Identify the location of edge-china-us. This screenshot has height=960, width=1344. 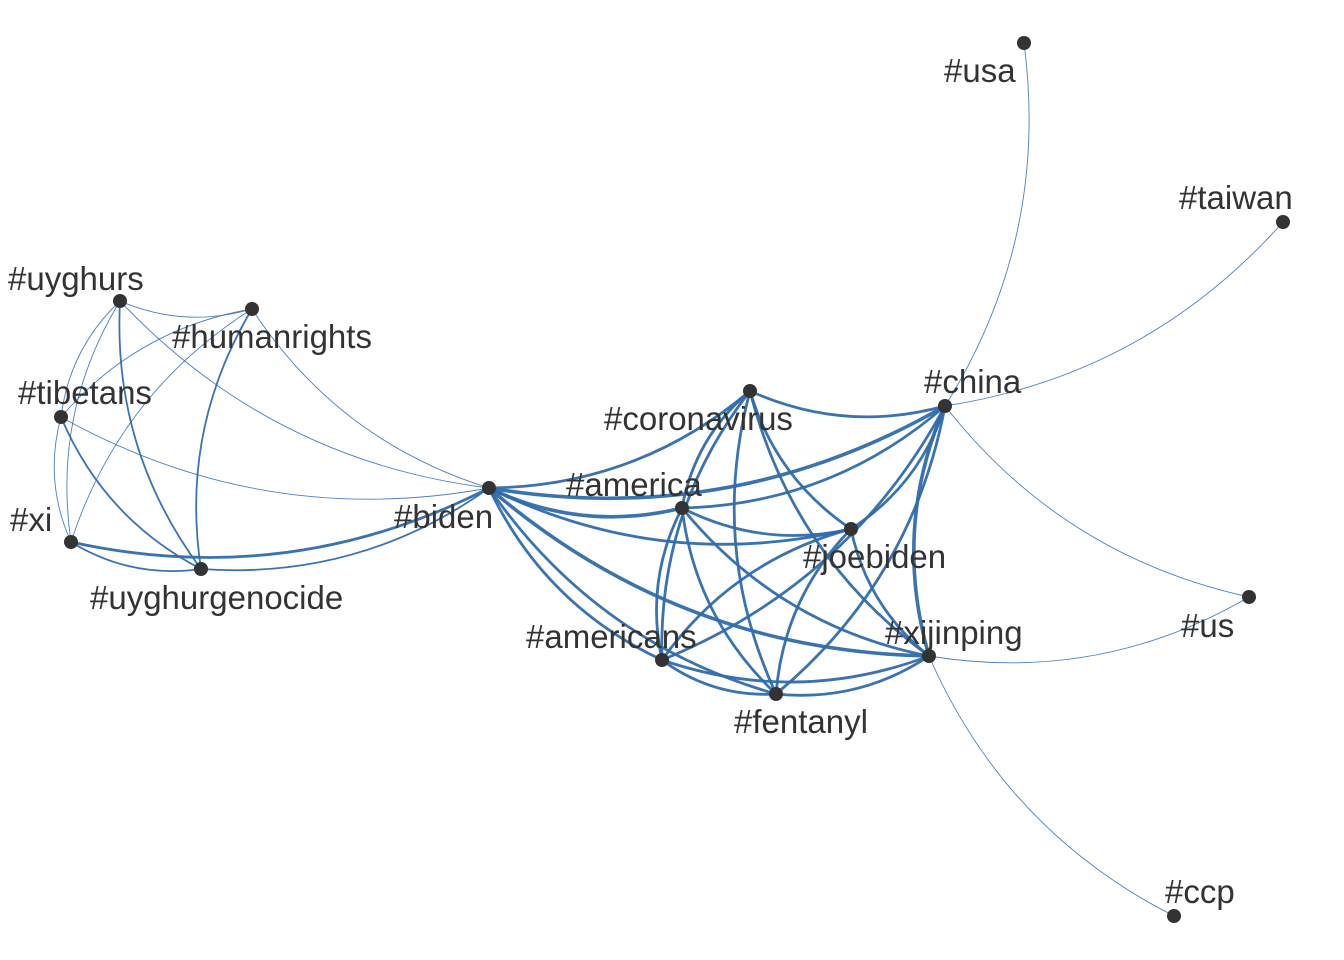
(1097, 501).